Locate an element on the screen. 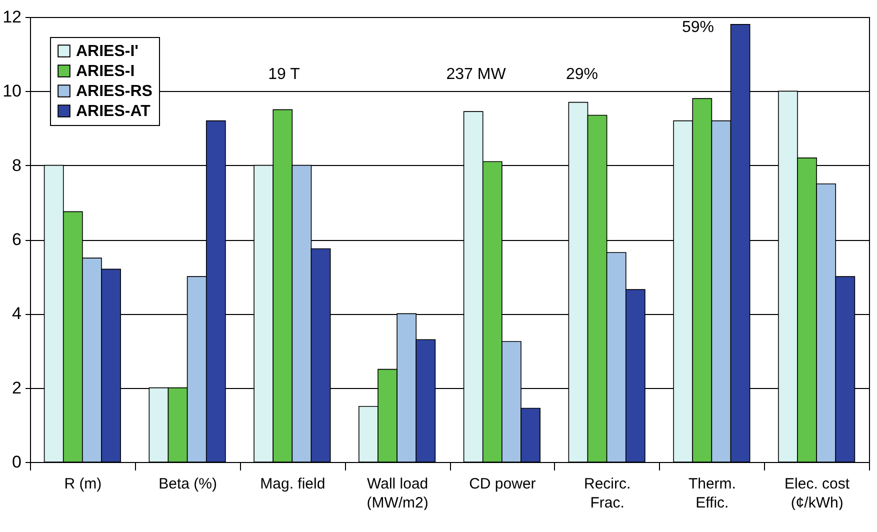 The height and width of the screenshot is (532, 877). annotation: 59% is located at coordinates (698, 27).